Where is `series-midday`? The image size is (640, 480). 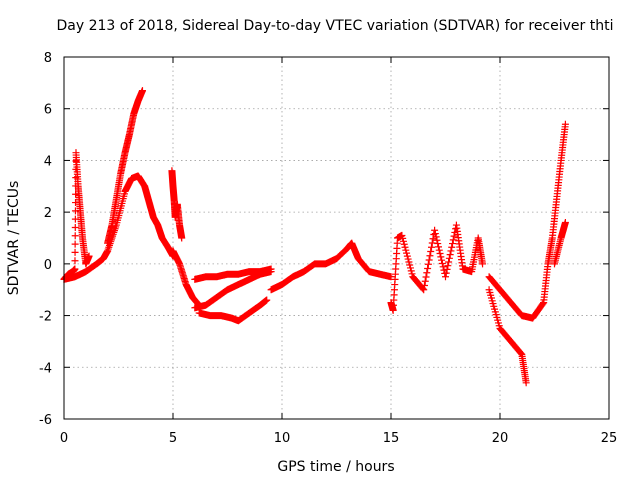
series-midday is located at coordinates (331, 266).